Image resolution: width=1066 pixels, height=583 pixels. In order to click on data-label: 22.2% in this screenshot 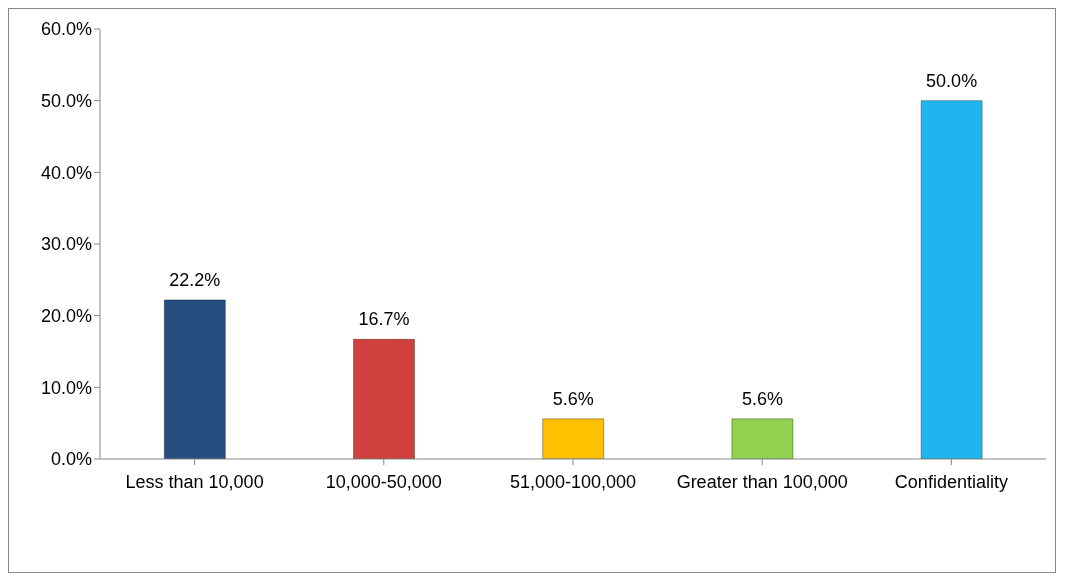, I will do `click(195, 279)`.